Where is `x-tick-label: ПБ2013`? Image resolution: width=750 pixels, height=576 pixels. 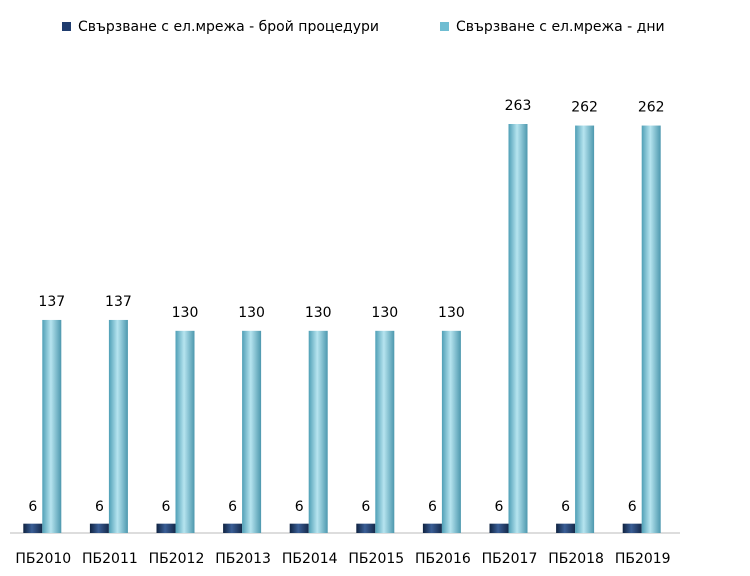 x-tick-label: ПБ2013 is located at coordinates (243, 559).